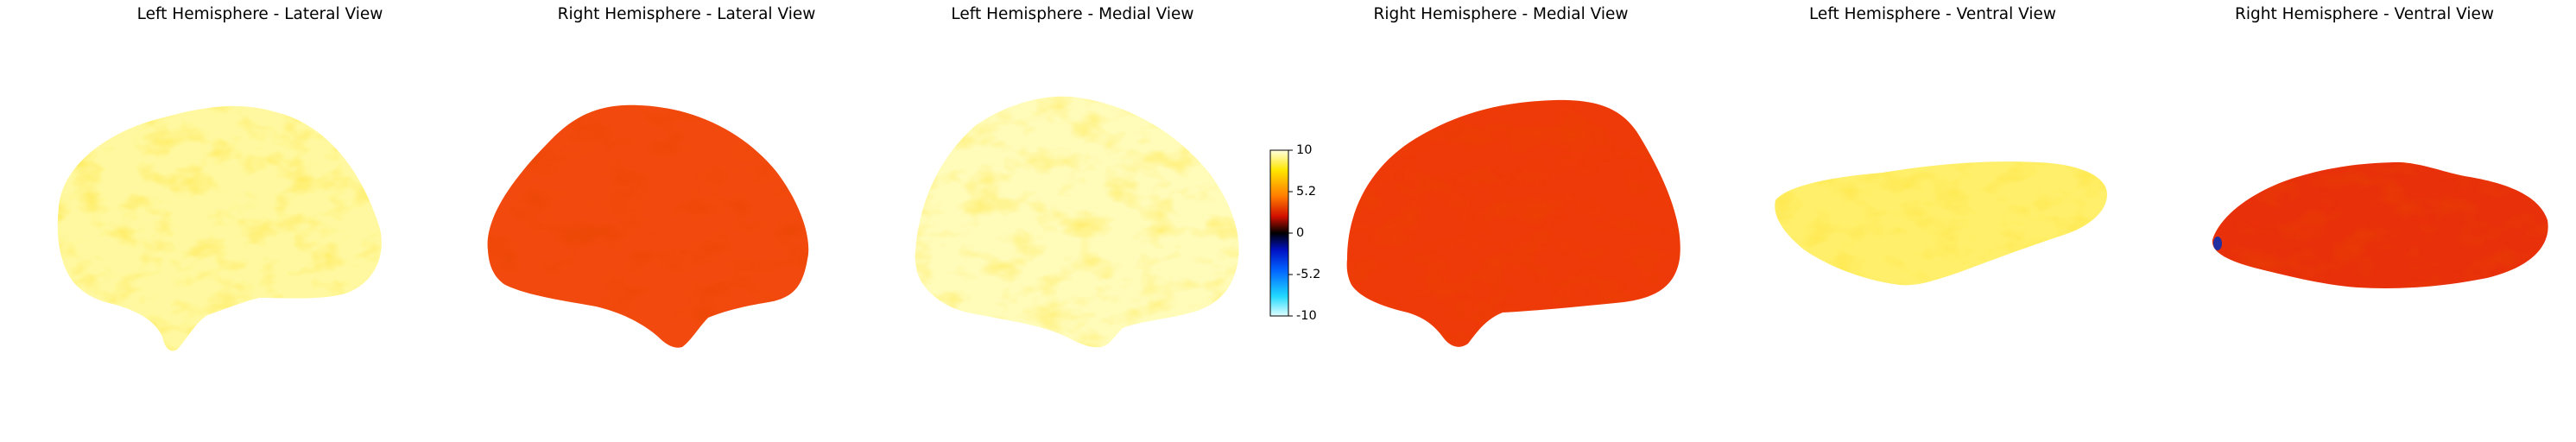  I want to click on panel-title-left-lateral: Left Hemisphere - Lateral View, so click(259, 14).